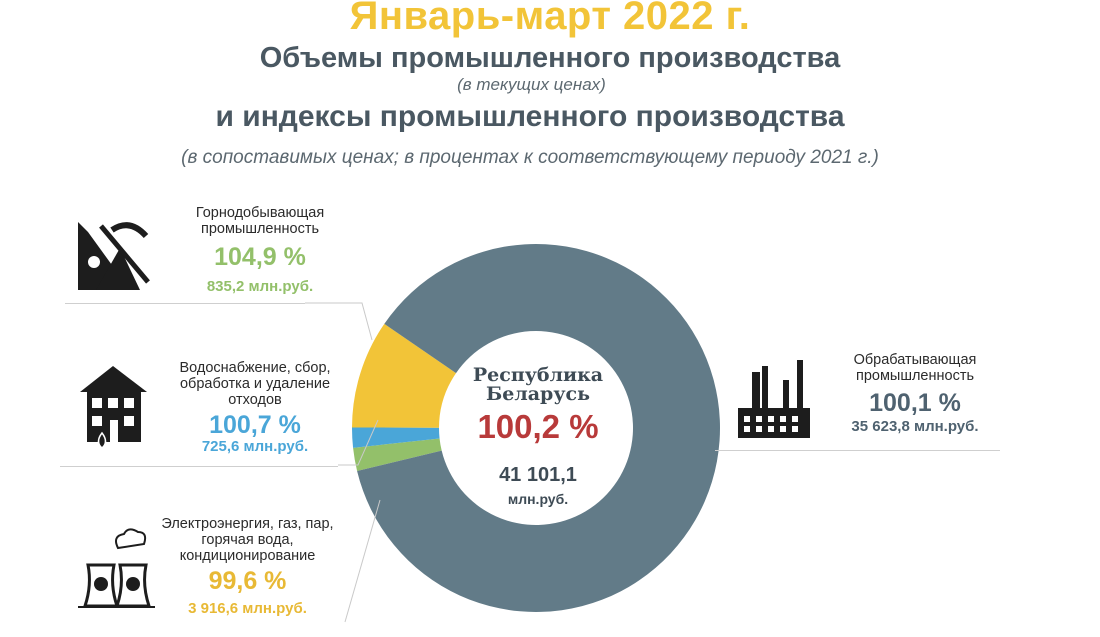  Describe the element at coordinates (260, 286) in the screenshot. I see `sector-mining-value: 835,2 млн.руб.` at that location.